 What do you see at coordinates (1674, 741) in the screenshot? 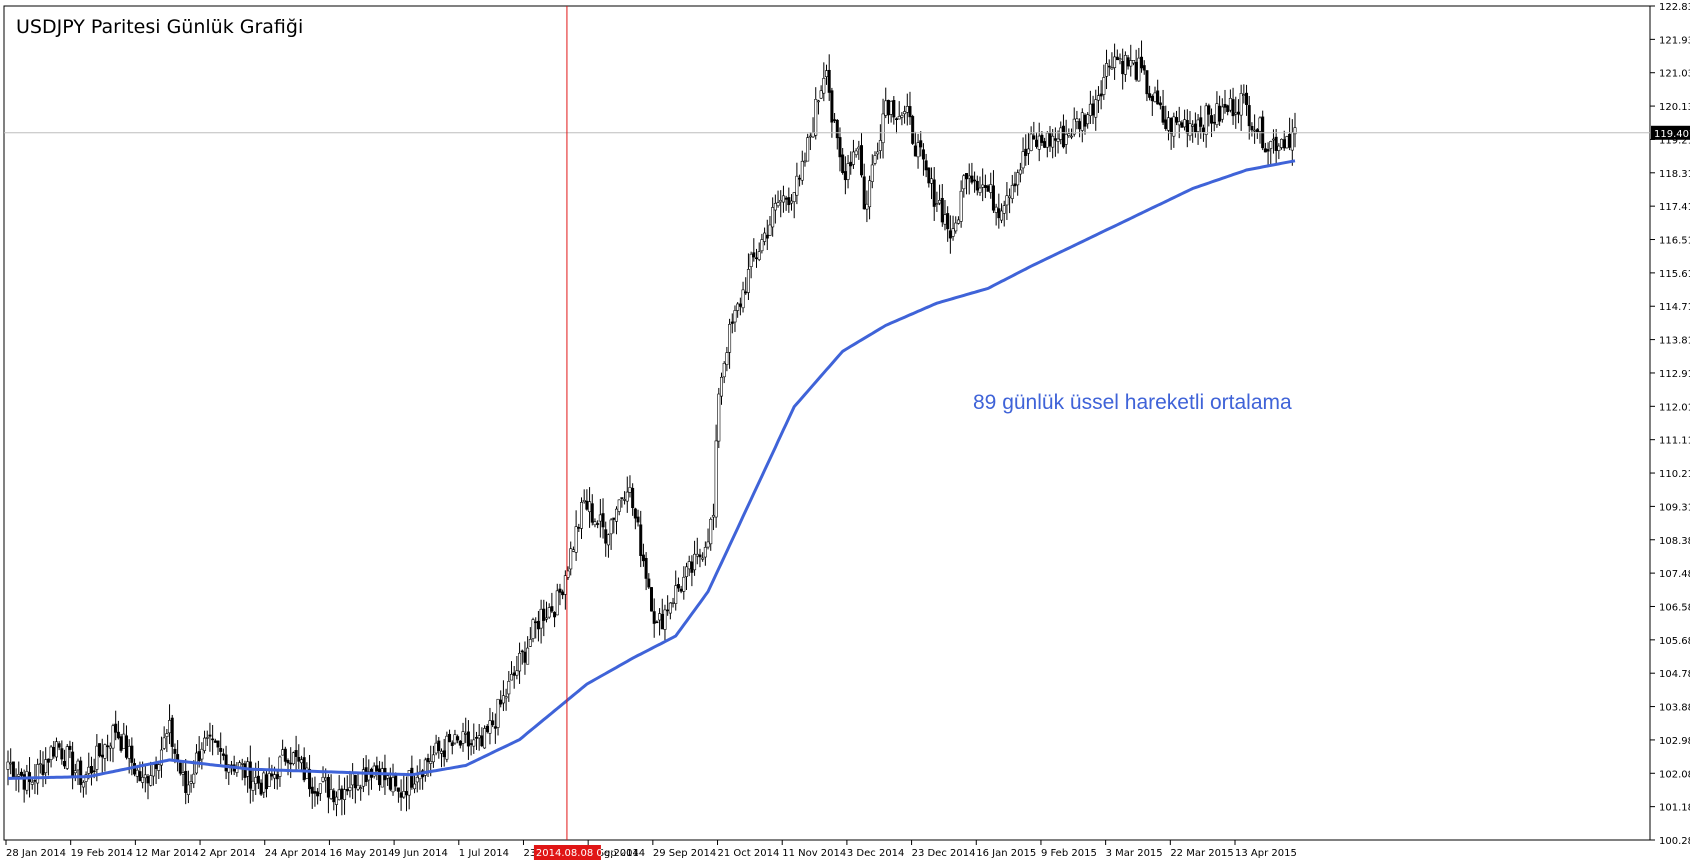
I see `y-tick-label: 102.985` at bounding box center [1674, 741].